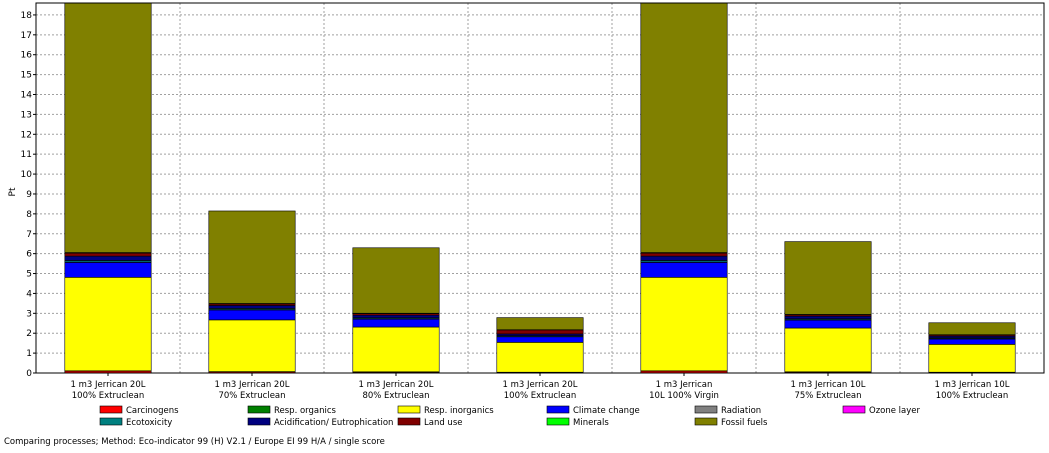 The image size is (1049, 453). Describe the element at coordinates (684, 385) in the screenshot. I see `category-label: 1 m3 Jerrican` at that location.